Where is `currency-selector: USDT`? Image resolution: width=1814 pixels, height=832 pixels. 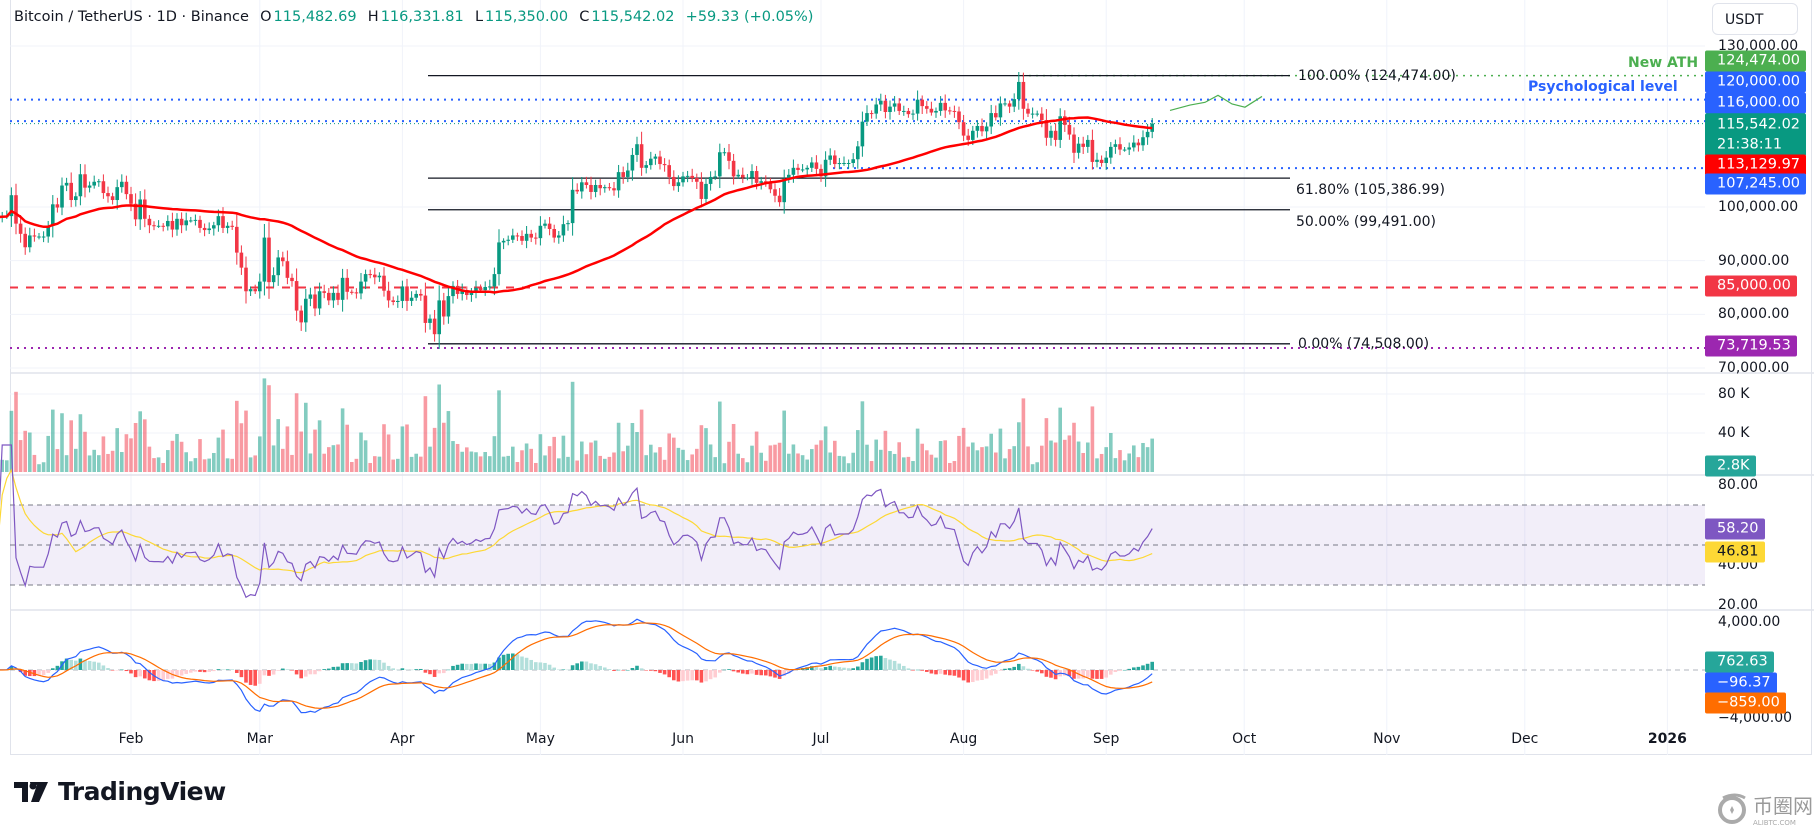
currency-selector: USDT is located at coordinates (1755, 19).